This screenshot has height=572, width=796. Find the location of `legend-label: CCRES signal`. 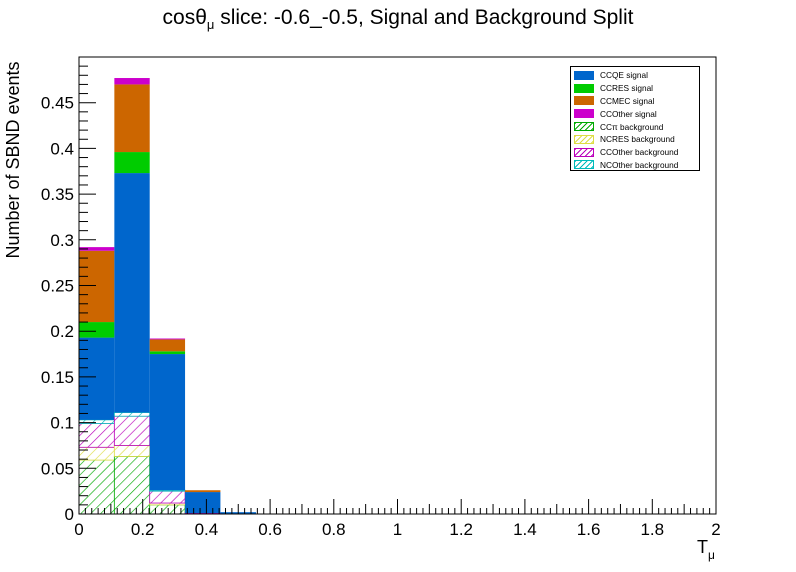

legend-label: CCRES signal is located at coordinates (627, 88).